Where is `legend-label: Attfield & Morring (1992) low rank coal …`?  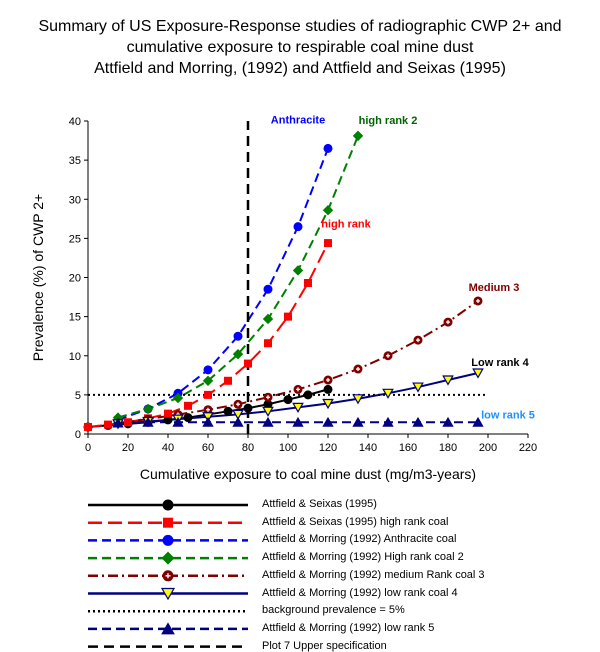
legend-label: Attfield & Morring (1992) low rank coal … is located at coordinates (360, 592).